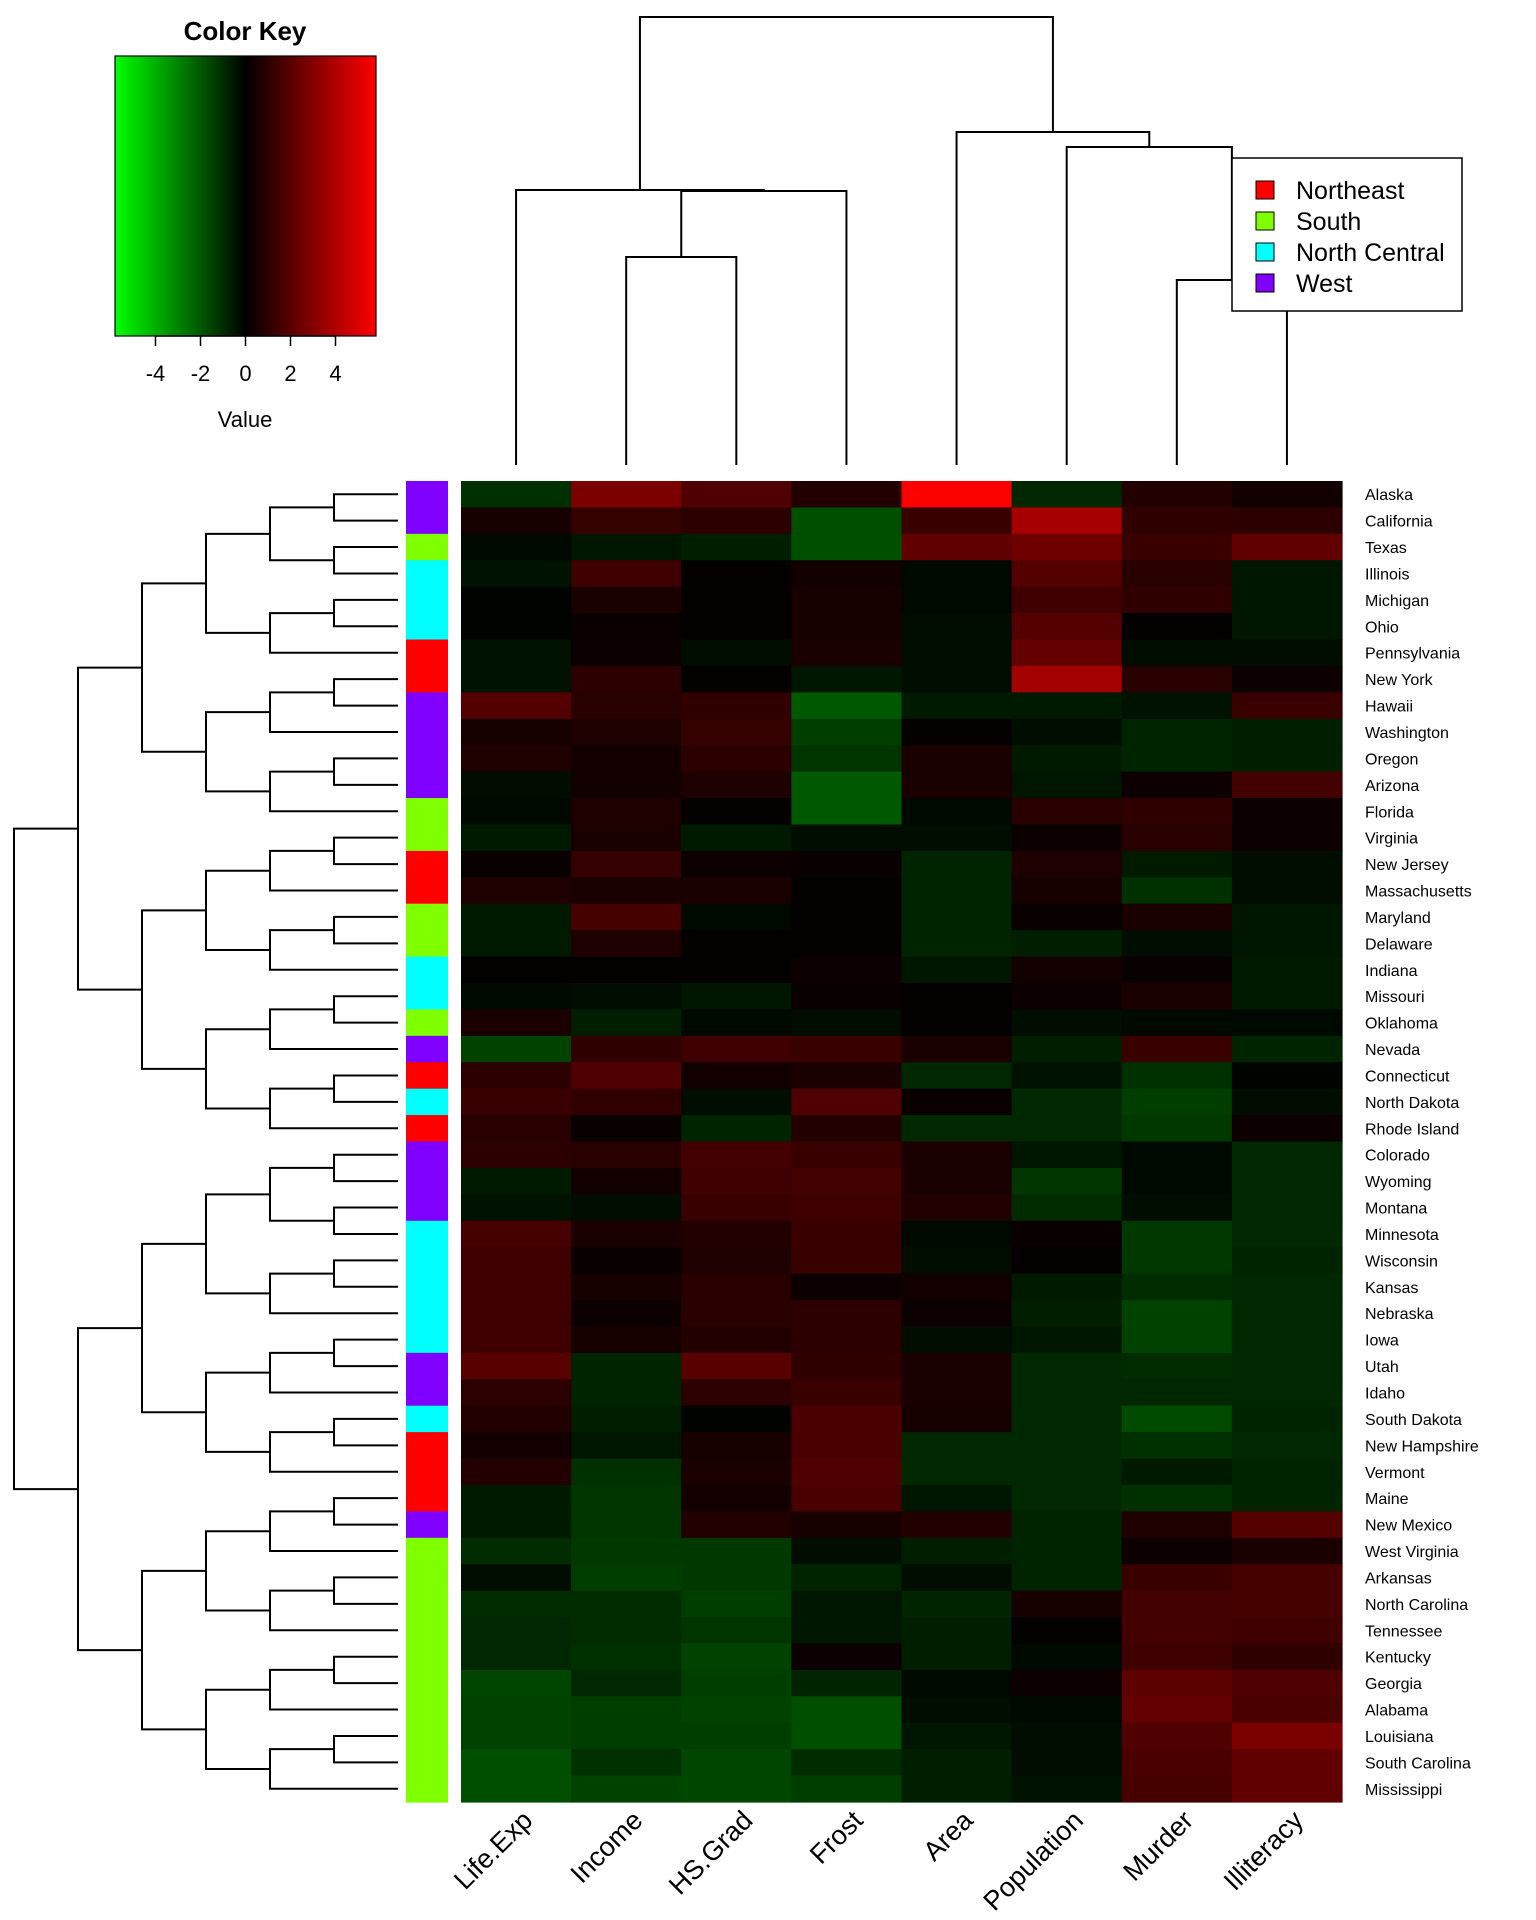 The image size is (1536, 1920). I want to click on row-label: New Hampshire, so click(1422, 1446).